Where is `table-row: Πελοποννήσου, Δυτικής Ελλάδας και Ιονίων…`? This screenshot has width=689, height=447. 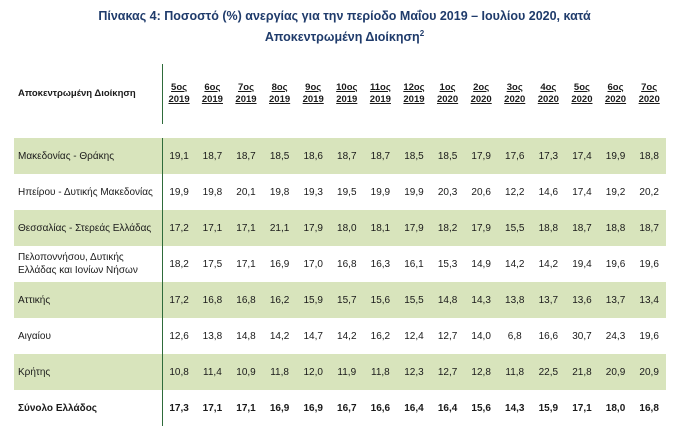 table-row: Πελοποννήσου, Δυτικής Ελλάδας και Ιονίων… is located at coordinates (340, 264).